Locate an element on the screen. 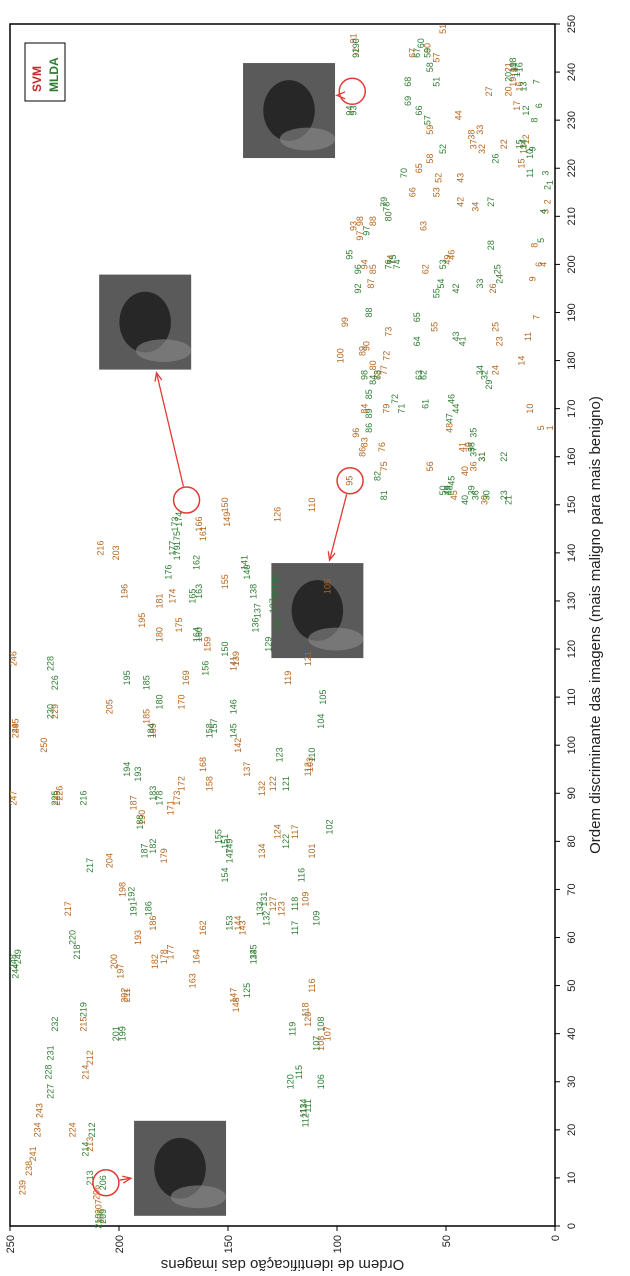  svm-point: 202 is located at coordinates (125, 995).